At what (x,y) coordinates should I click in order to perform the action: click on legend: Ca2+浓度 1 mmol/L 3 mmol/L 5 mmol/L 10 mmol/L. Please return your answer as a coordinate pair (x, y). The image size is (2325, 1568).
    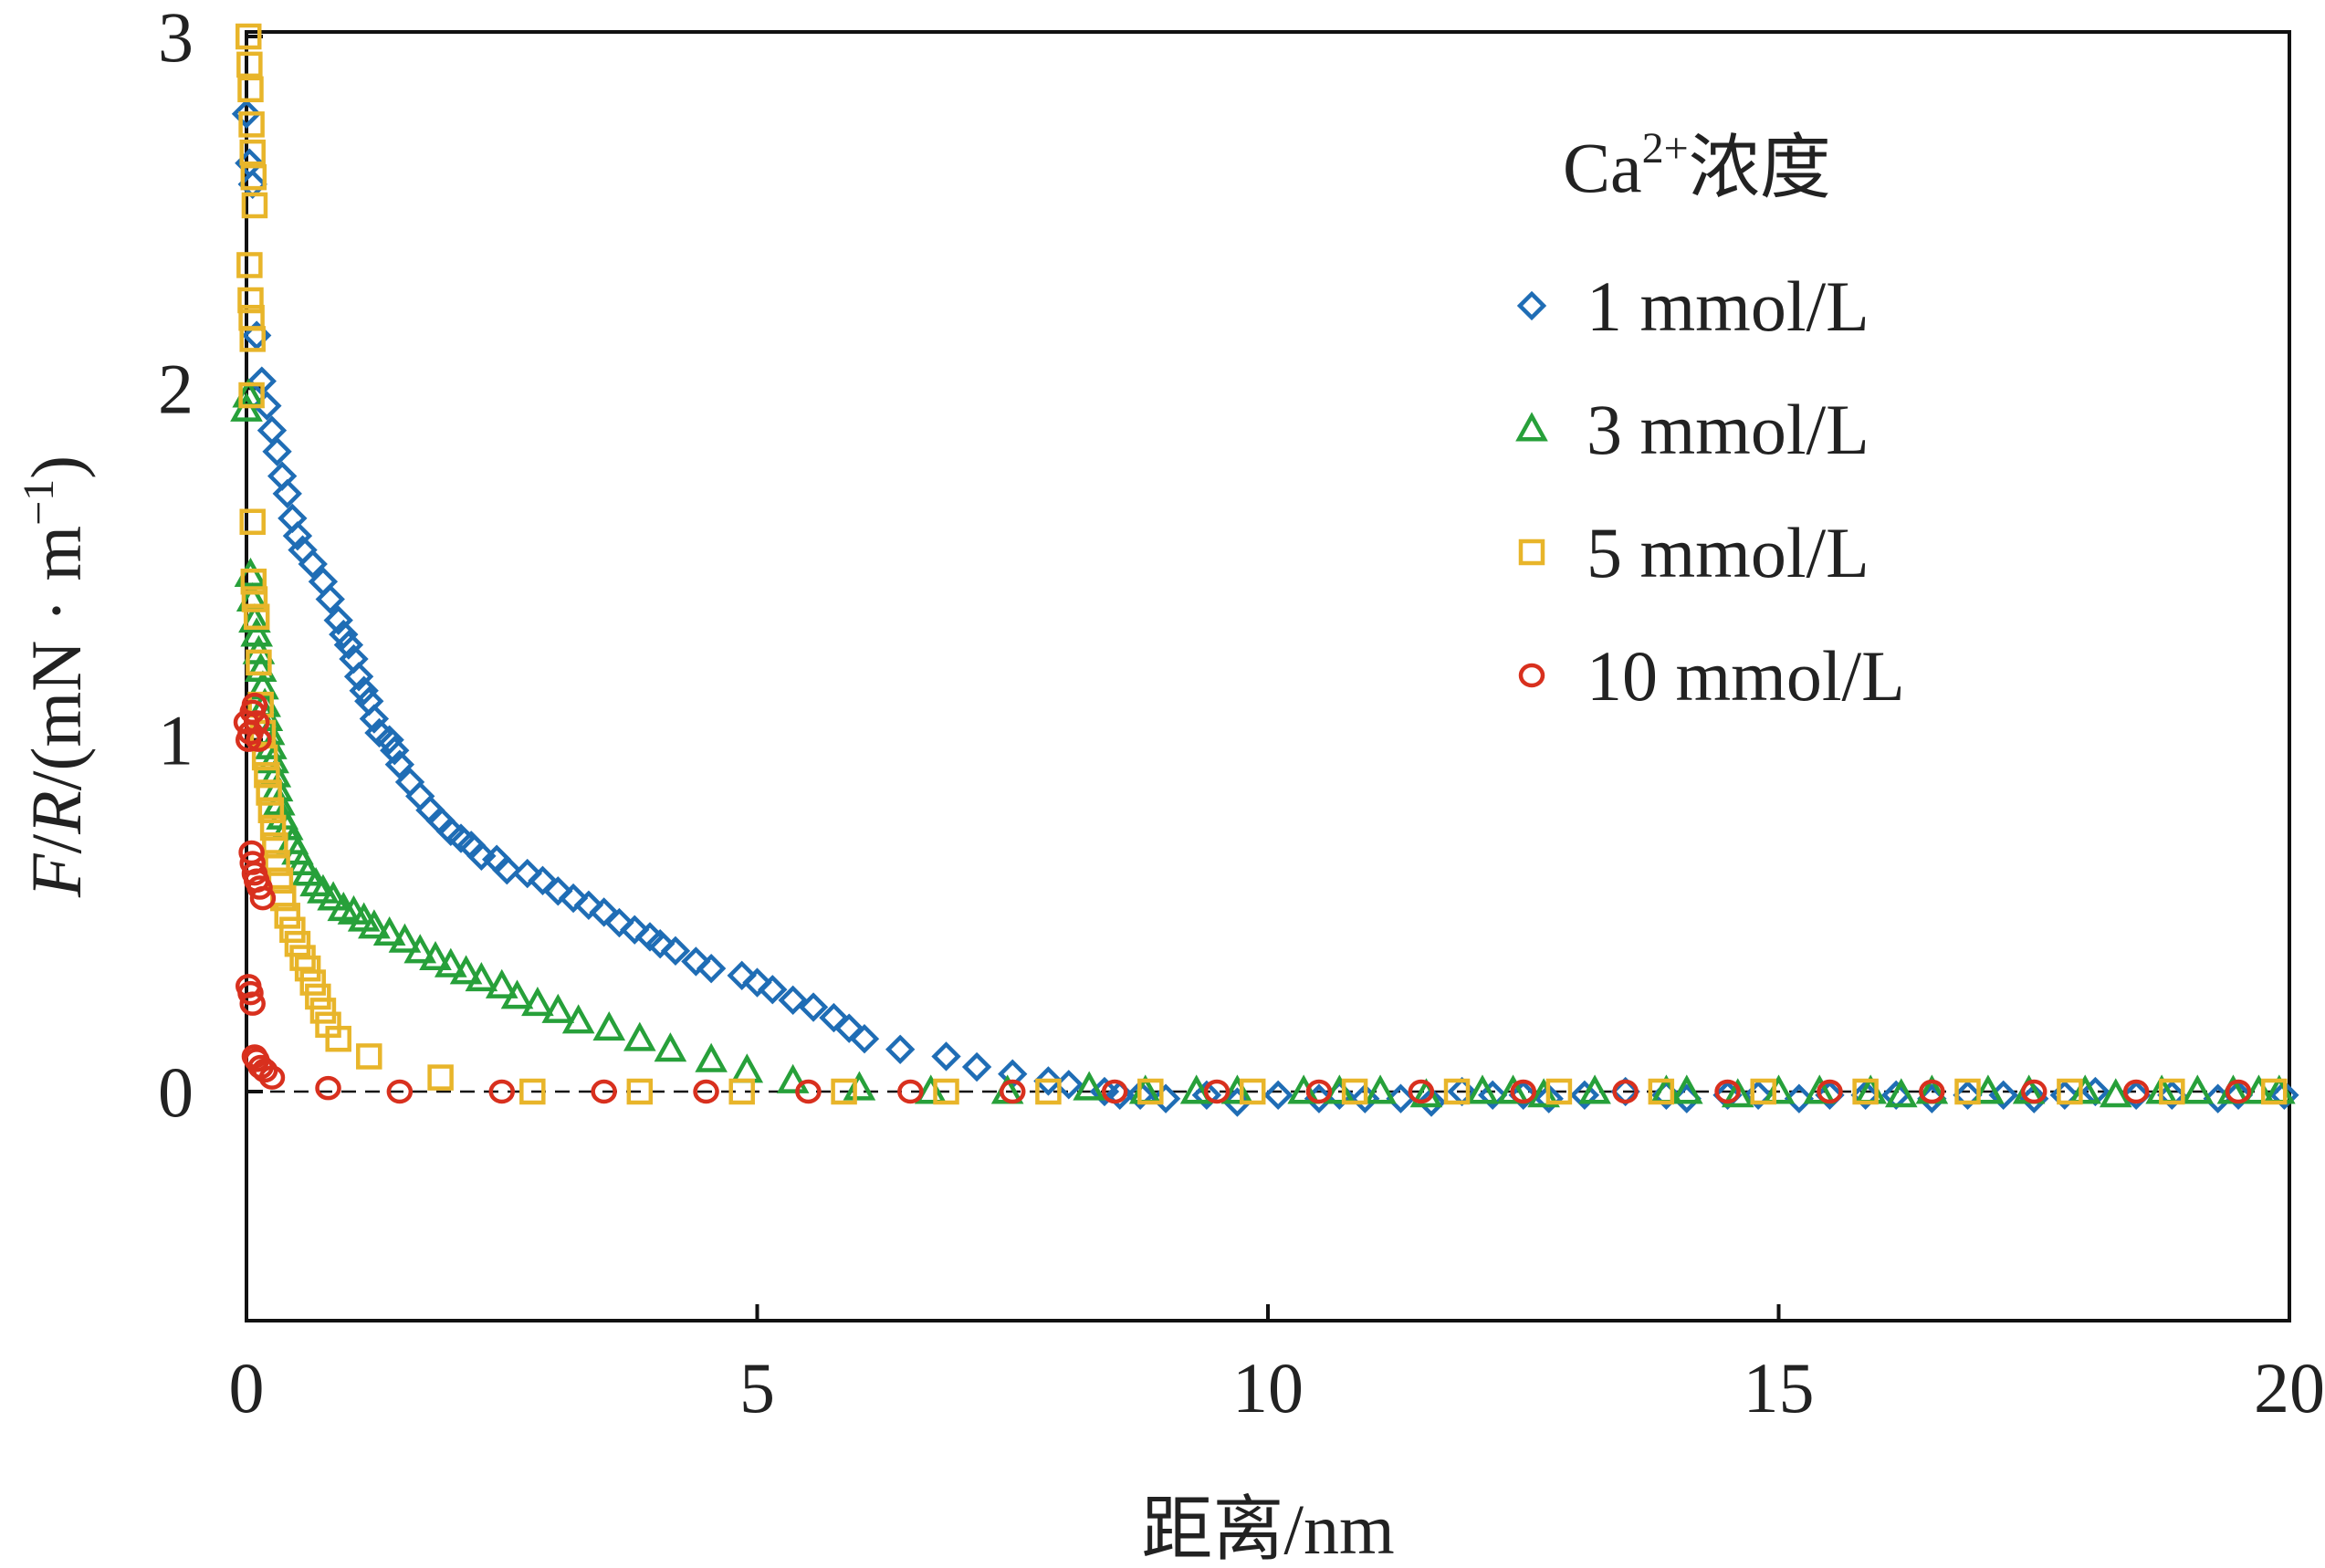
    Looking at the image, I should click on (1710, 420).